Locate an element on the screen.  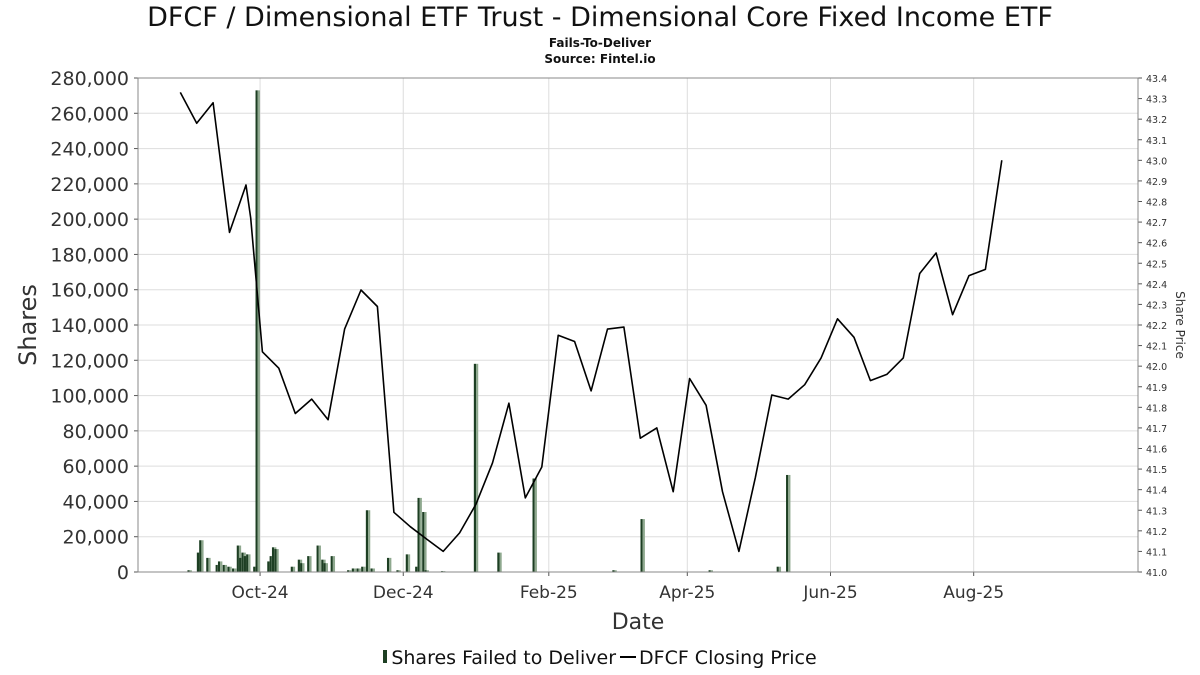
x-tick-label: Aug-25 is located at coordinates (973, 593).